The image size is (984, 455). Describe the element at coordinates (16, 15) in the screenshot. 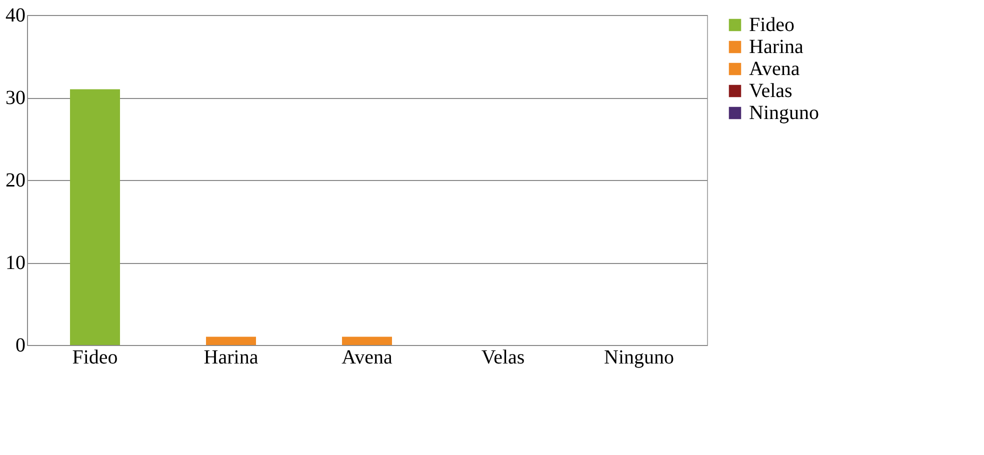

I see `y-tick-label: 40` at that location.